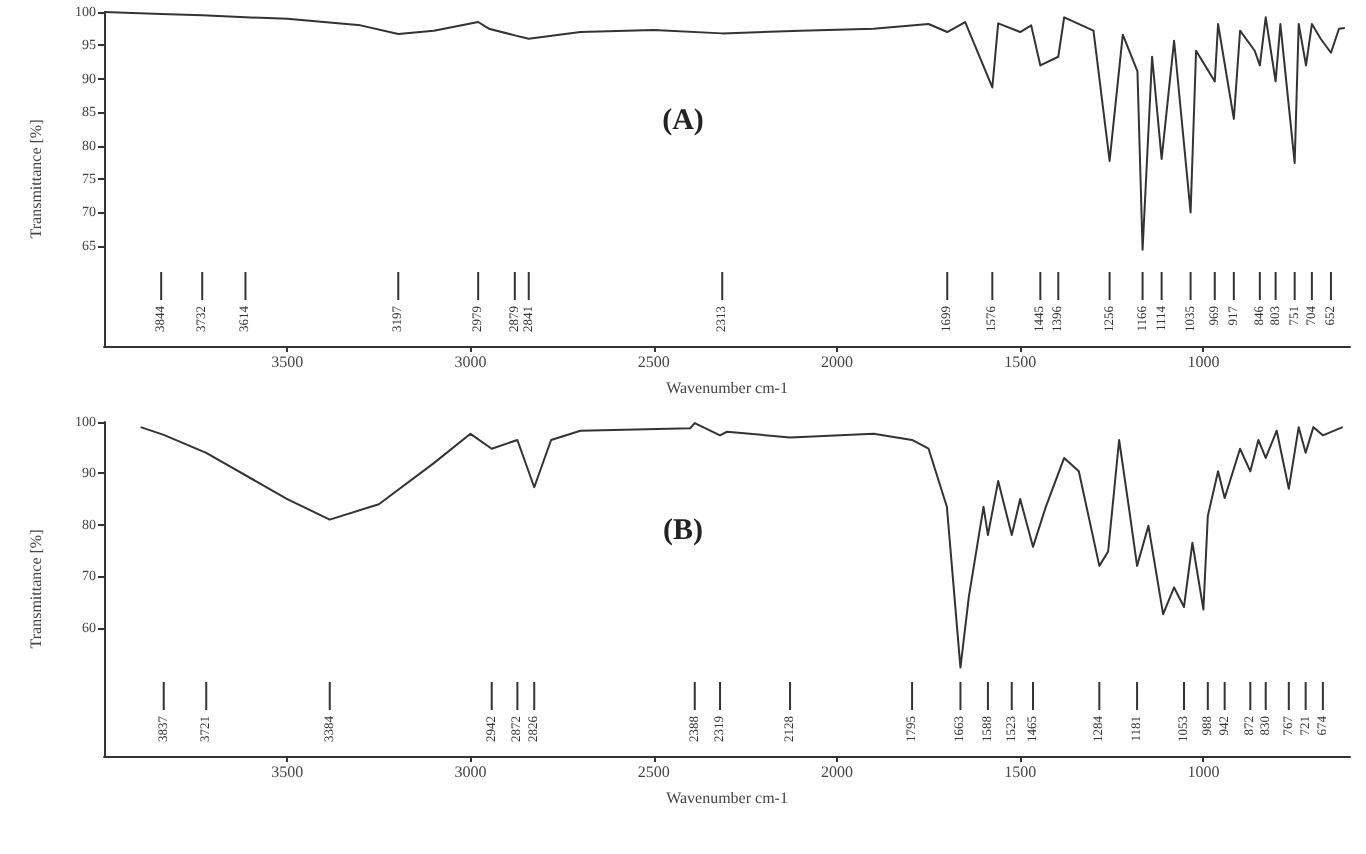 This screenshot has height=854, width=1366. What do you see at coordinates (683, 531) in the screenshot?
I see `text: (B)` at bounding box center [683, 531].